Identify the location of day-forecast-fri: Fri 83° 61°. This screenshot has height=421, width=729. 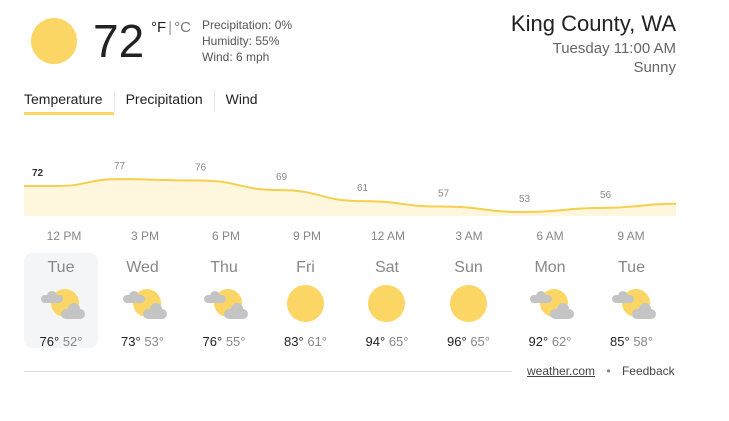
(306, 301).